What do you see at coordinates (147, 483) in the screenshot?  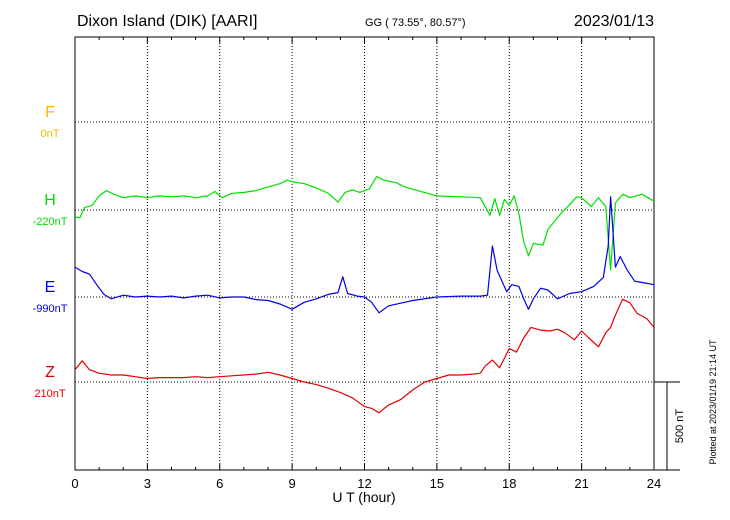 I see `x-tick-label: 3` at bounding box center [147, 483].